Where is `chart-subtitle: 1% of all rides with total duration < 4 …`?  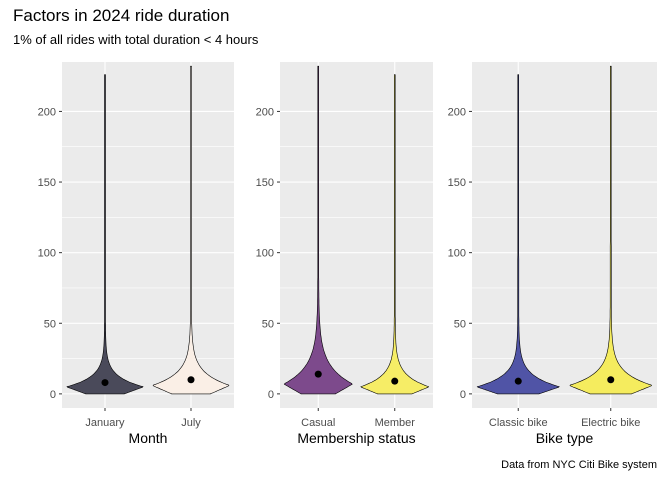 chart-subtitle: 1% of all rides with total duration < 4 … is located at coordinates (136, 39).